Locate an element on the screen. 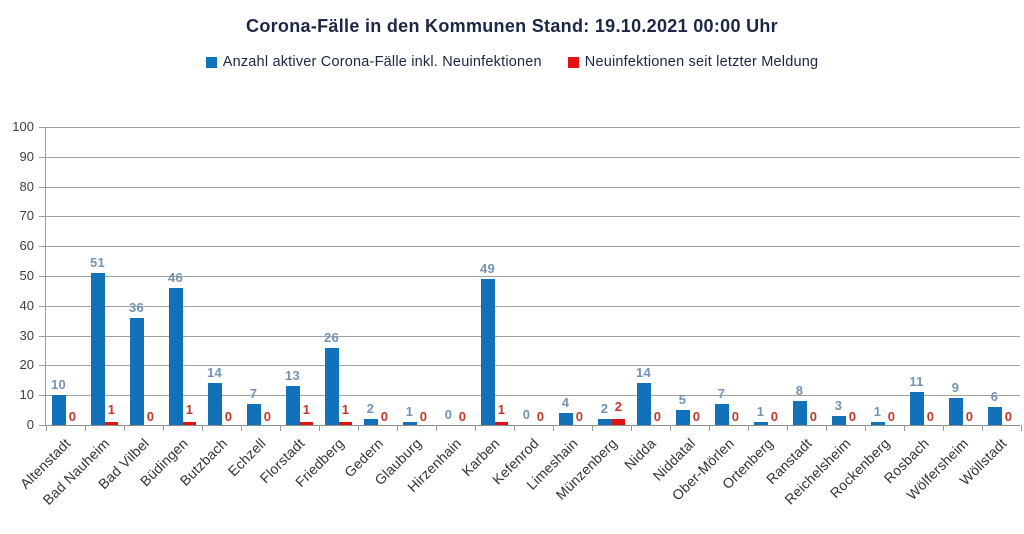 The width and height of the screenshot is (1024, 534). bar-group-karben: 49 1 is located at coordinates (494, 276).